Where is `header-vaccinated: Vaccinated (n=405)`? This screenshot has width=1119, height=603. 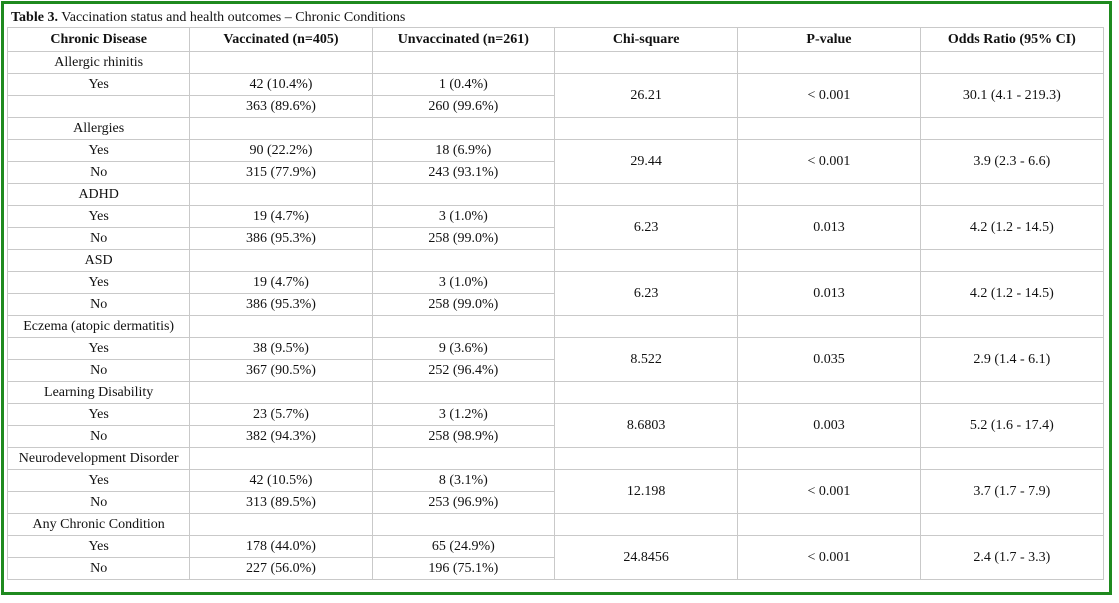 header-vaccinated: Vaccinated (n=405) is located at coordinates (281, 39).